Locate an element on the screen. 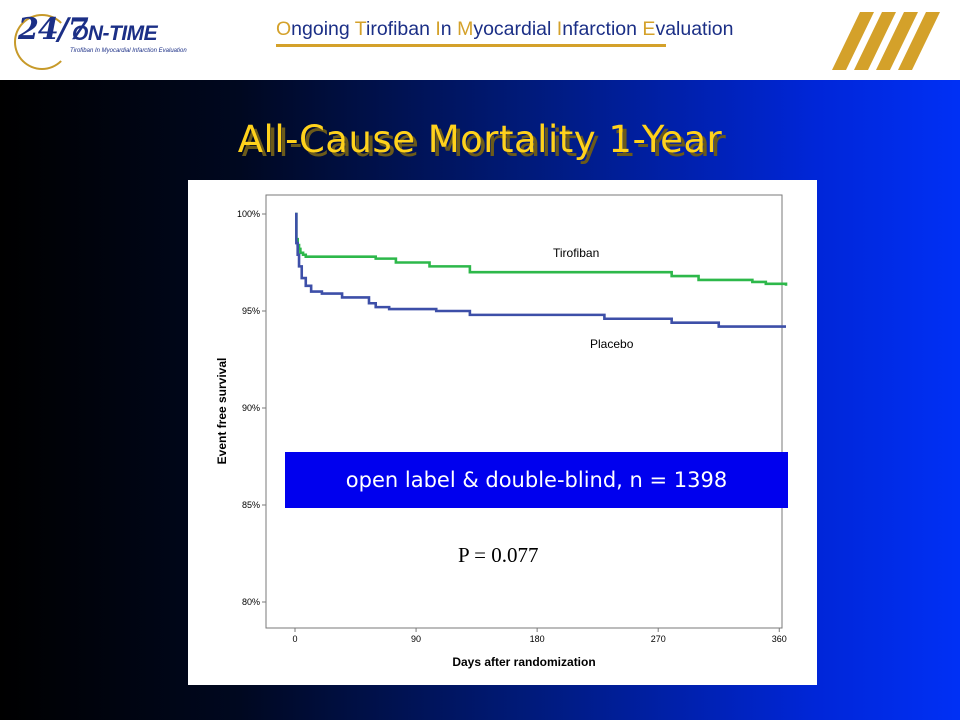 This screenshot has width=960, height=720. y-tick-label: 90% is located at coordinates (251, 408).